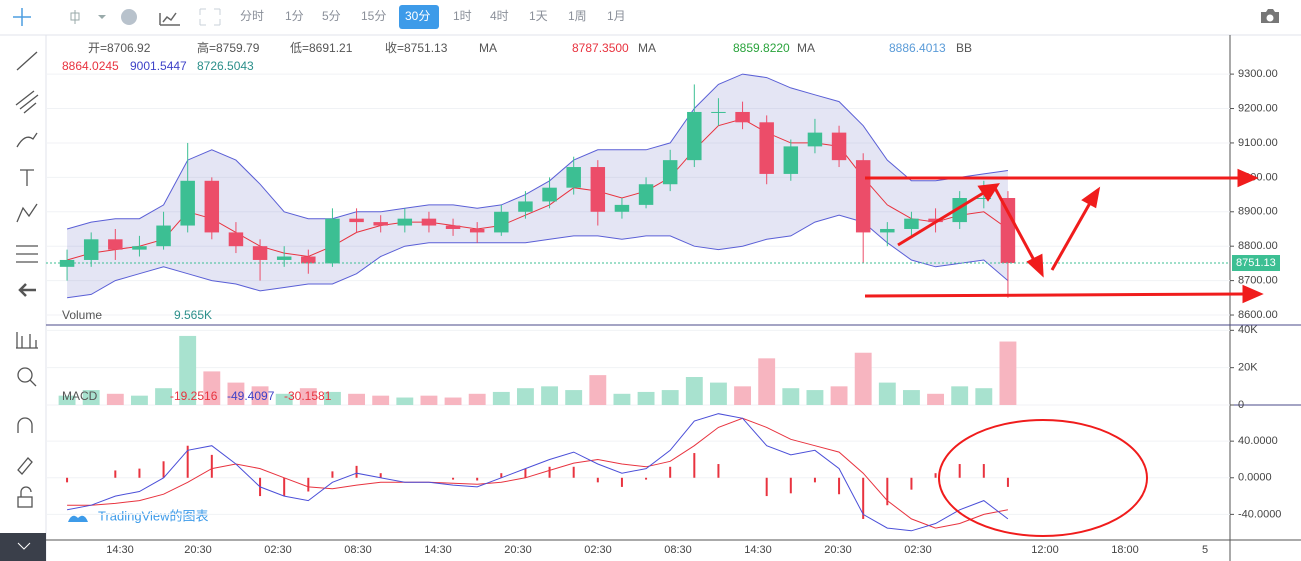 Image resolution: width=1301 pixels, height=561 pixels. Describe the element at coordinates (1256, 263) in the screenshot. I see `last-price-label: 8751.13` at that location.